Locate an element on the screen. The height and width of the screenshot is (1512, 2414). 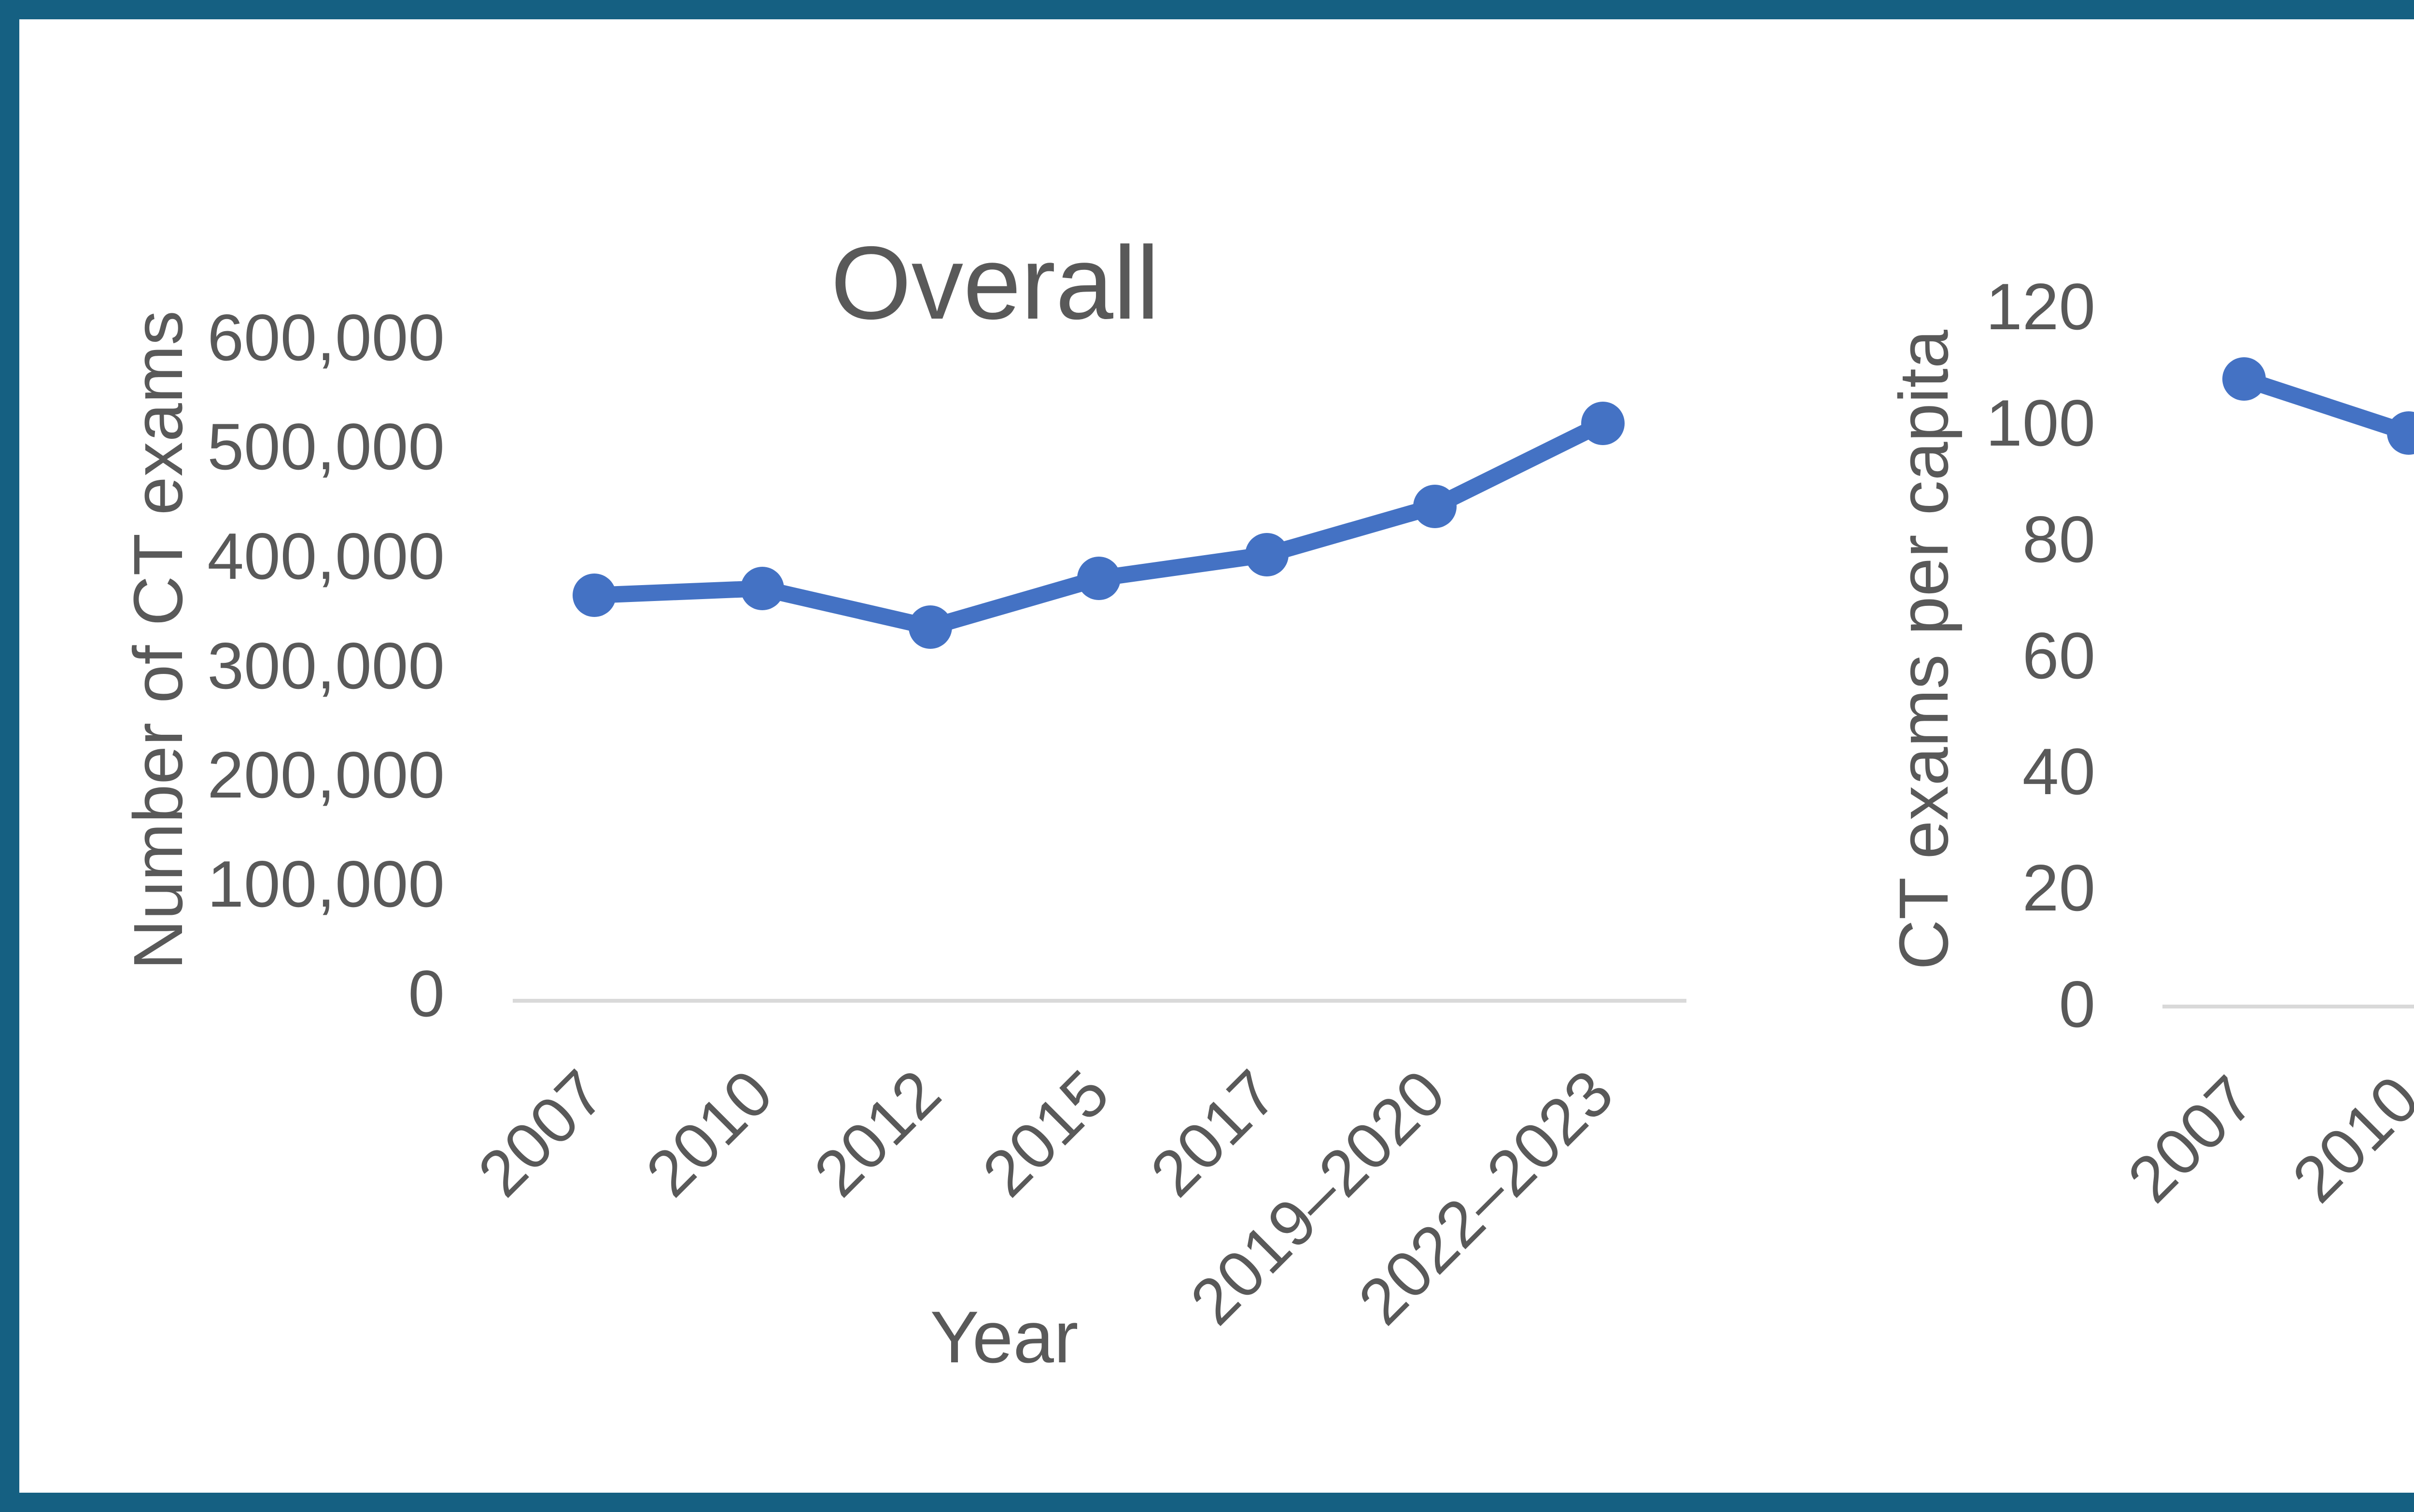
svg-text: Overall is located at coordinates (994, 282).